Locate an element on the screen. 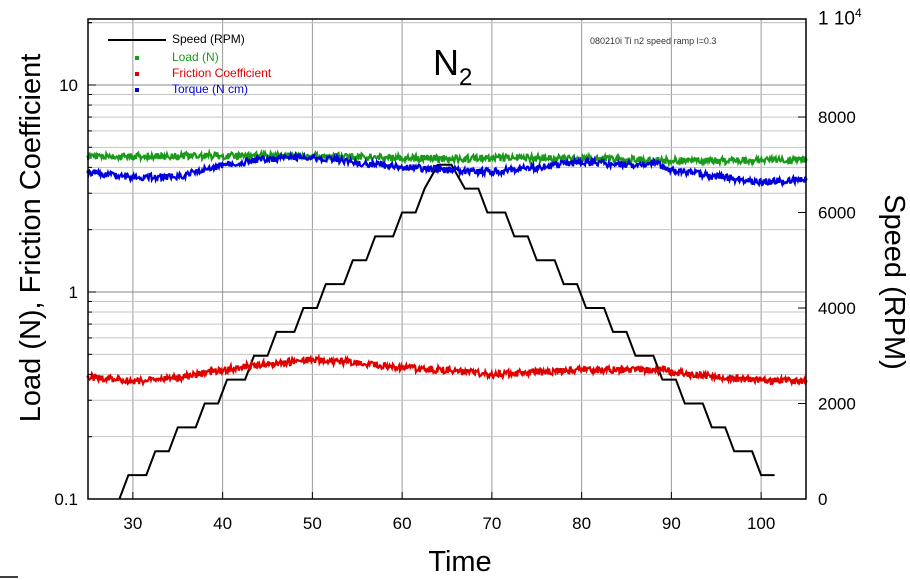 This screenshot has width=910, height=580. legend-item-speed: Speed (RPM) is located at coordinates (176, 39).